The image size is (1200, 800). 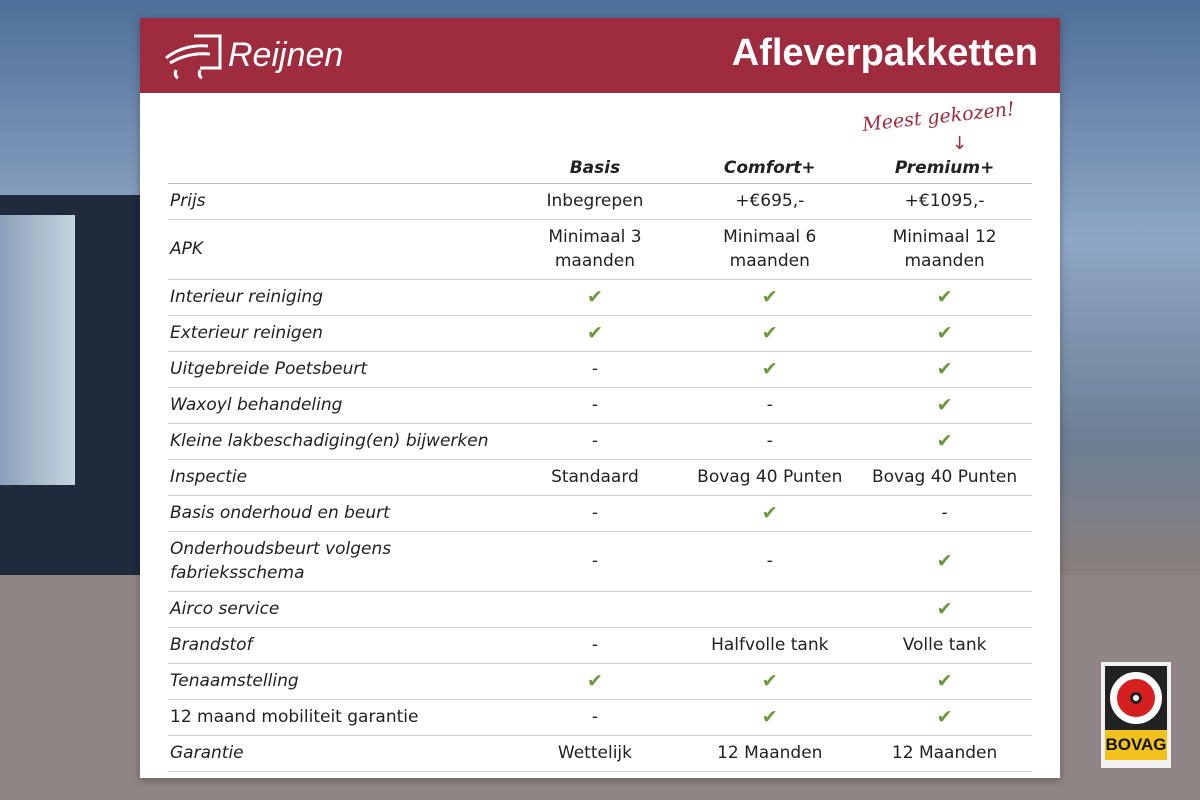 I want to click on cell-value: Volle tank, so click(x=944, y=645).